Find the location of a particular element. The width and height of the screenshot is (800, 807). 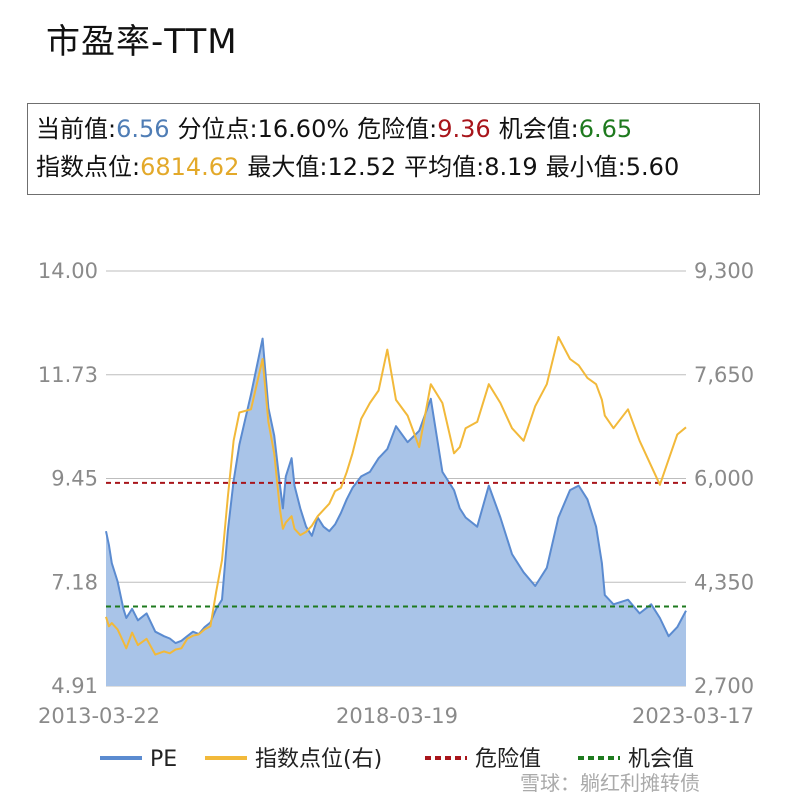

y-right-tick-label: 6,000 is located at coordinates (724, 479).